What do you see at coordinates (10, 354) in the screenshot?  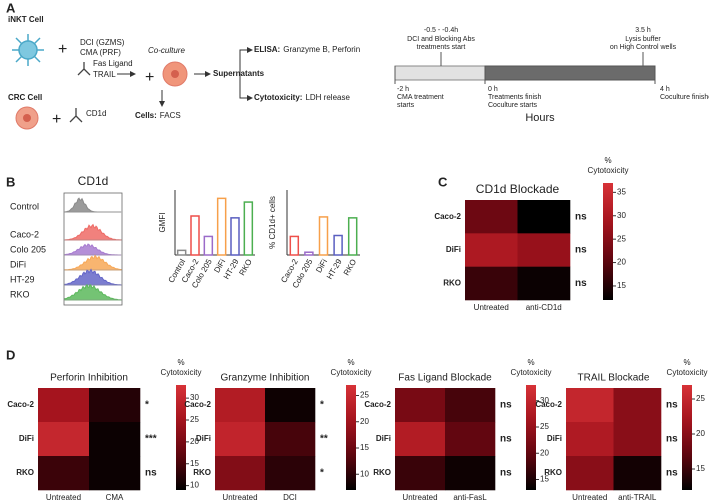 I see `panel-label: D` at bounding box center [10, 354].